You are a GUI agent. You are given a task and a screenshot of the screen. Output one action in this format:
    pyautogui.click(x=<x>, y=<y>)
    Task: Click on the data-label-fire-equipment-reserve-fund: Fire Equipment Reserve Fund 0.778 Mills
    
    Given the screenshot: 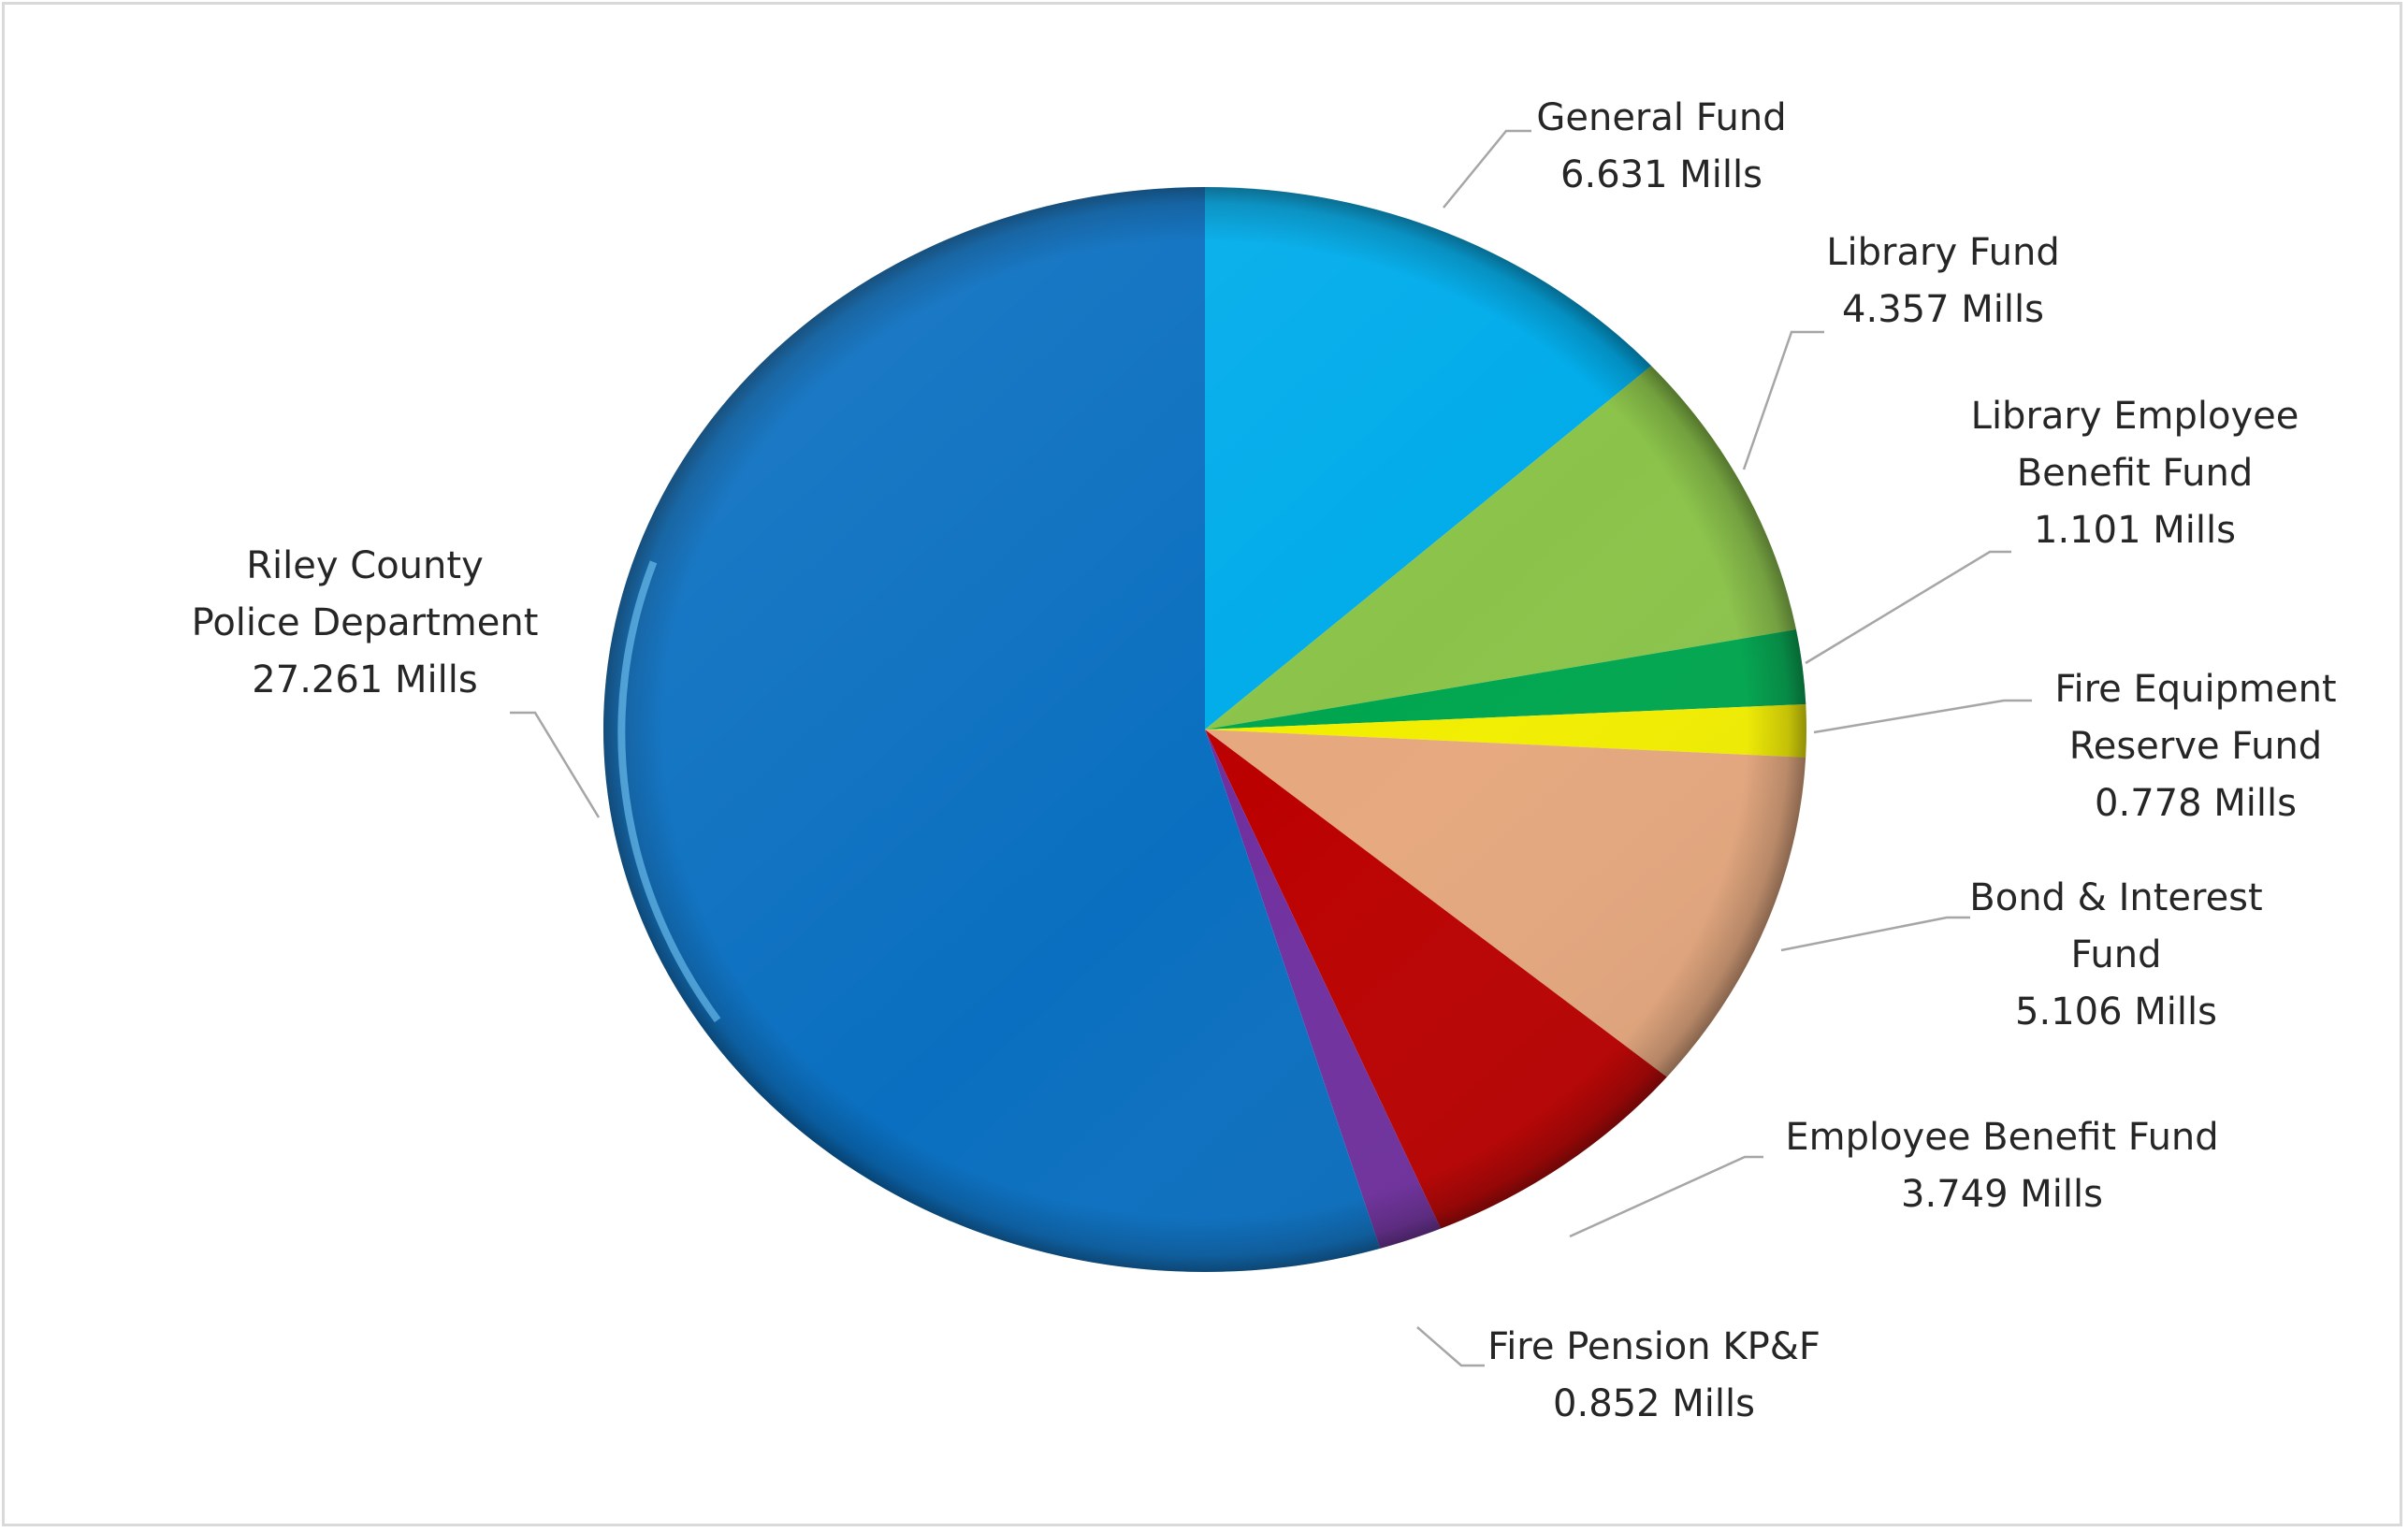 What is the action you would take?
    pyautogui.click(x=2195, y=746)
    